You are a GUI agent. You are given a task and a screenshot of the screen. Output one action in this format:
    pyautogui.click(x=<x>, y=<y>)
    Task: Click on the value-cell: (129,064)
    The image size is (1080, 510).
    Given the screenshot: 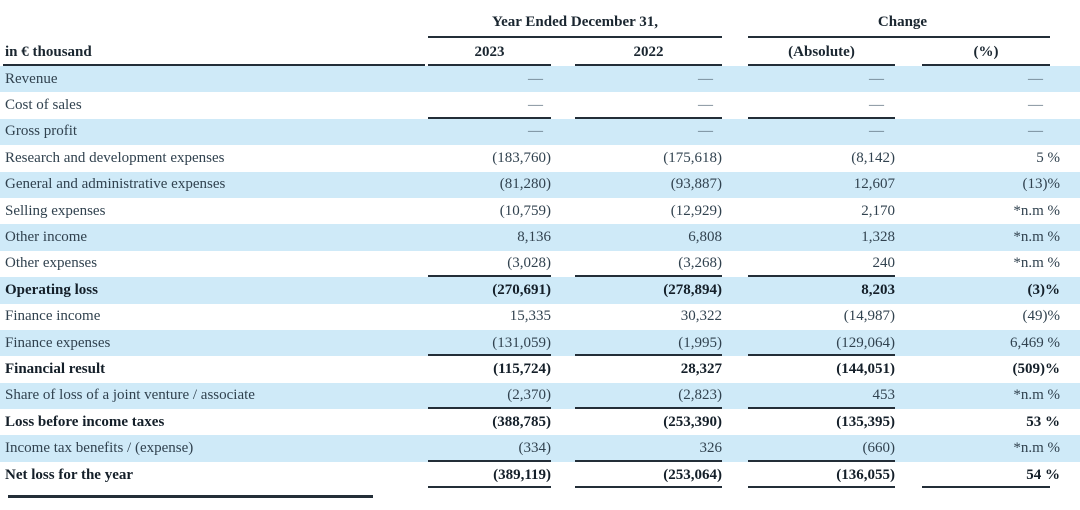 What is the action you would take?
    pyautogui.click(x=812, y=343)
    